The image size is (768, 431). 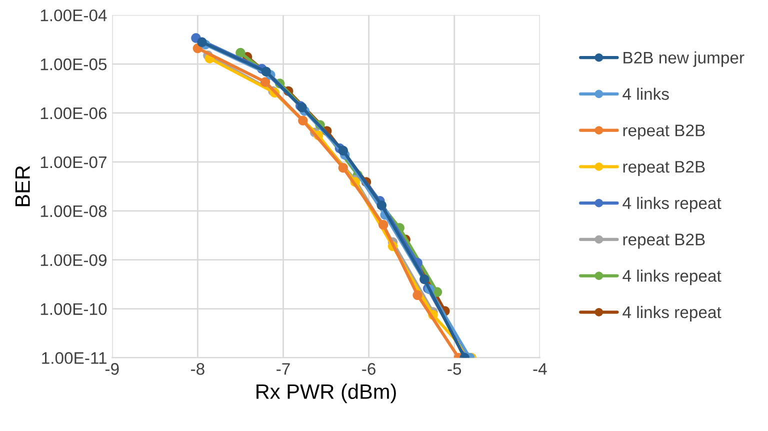 What do you see at coordinates (73, 260) in the screenshot?
I see `y-tick-label: 1.00E-09` at bounding box center [73, 260].